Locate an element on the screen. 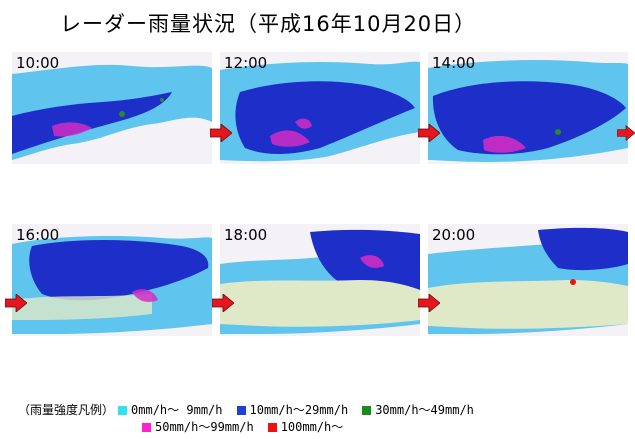  legend-item-0-9: 0mm/h～ 9mm/h is located at coordinates (170, 410).